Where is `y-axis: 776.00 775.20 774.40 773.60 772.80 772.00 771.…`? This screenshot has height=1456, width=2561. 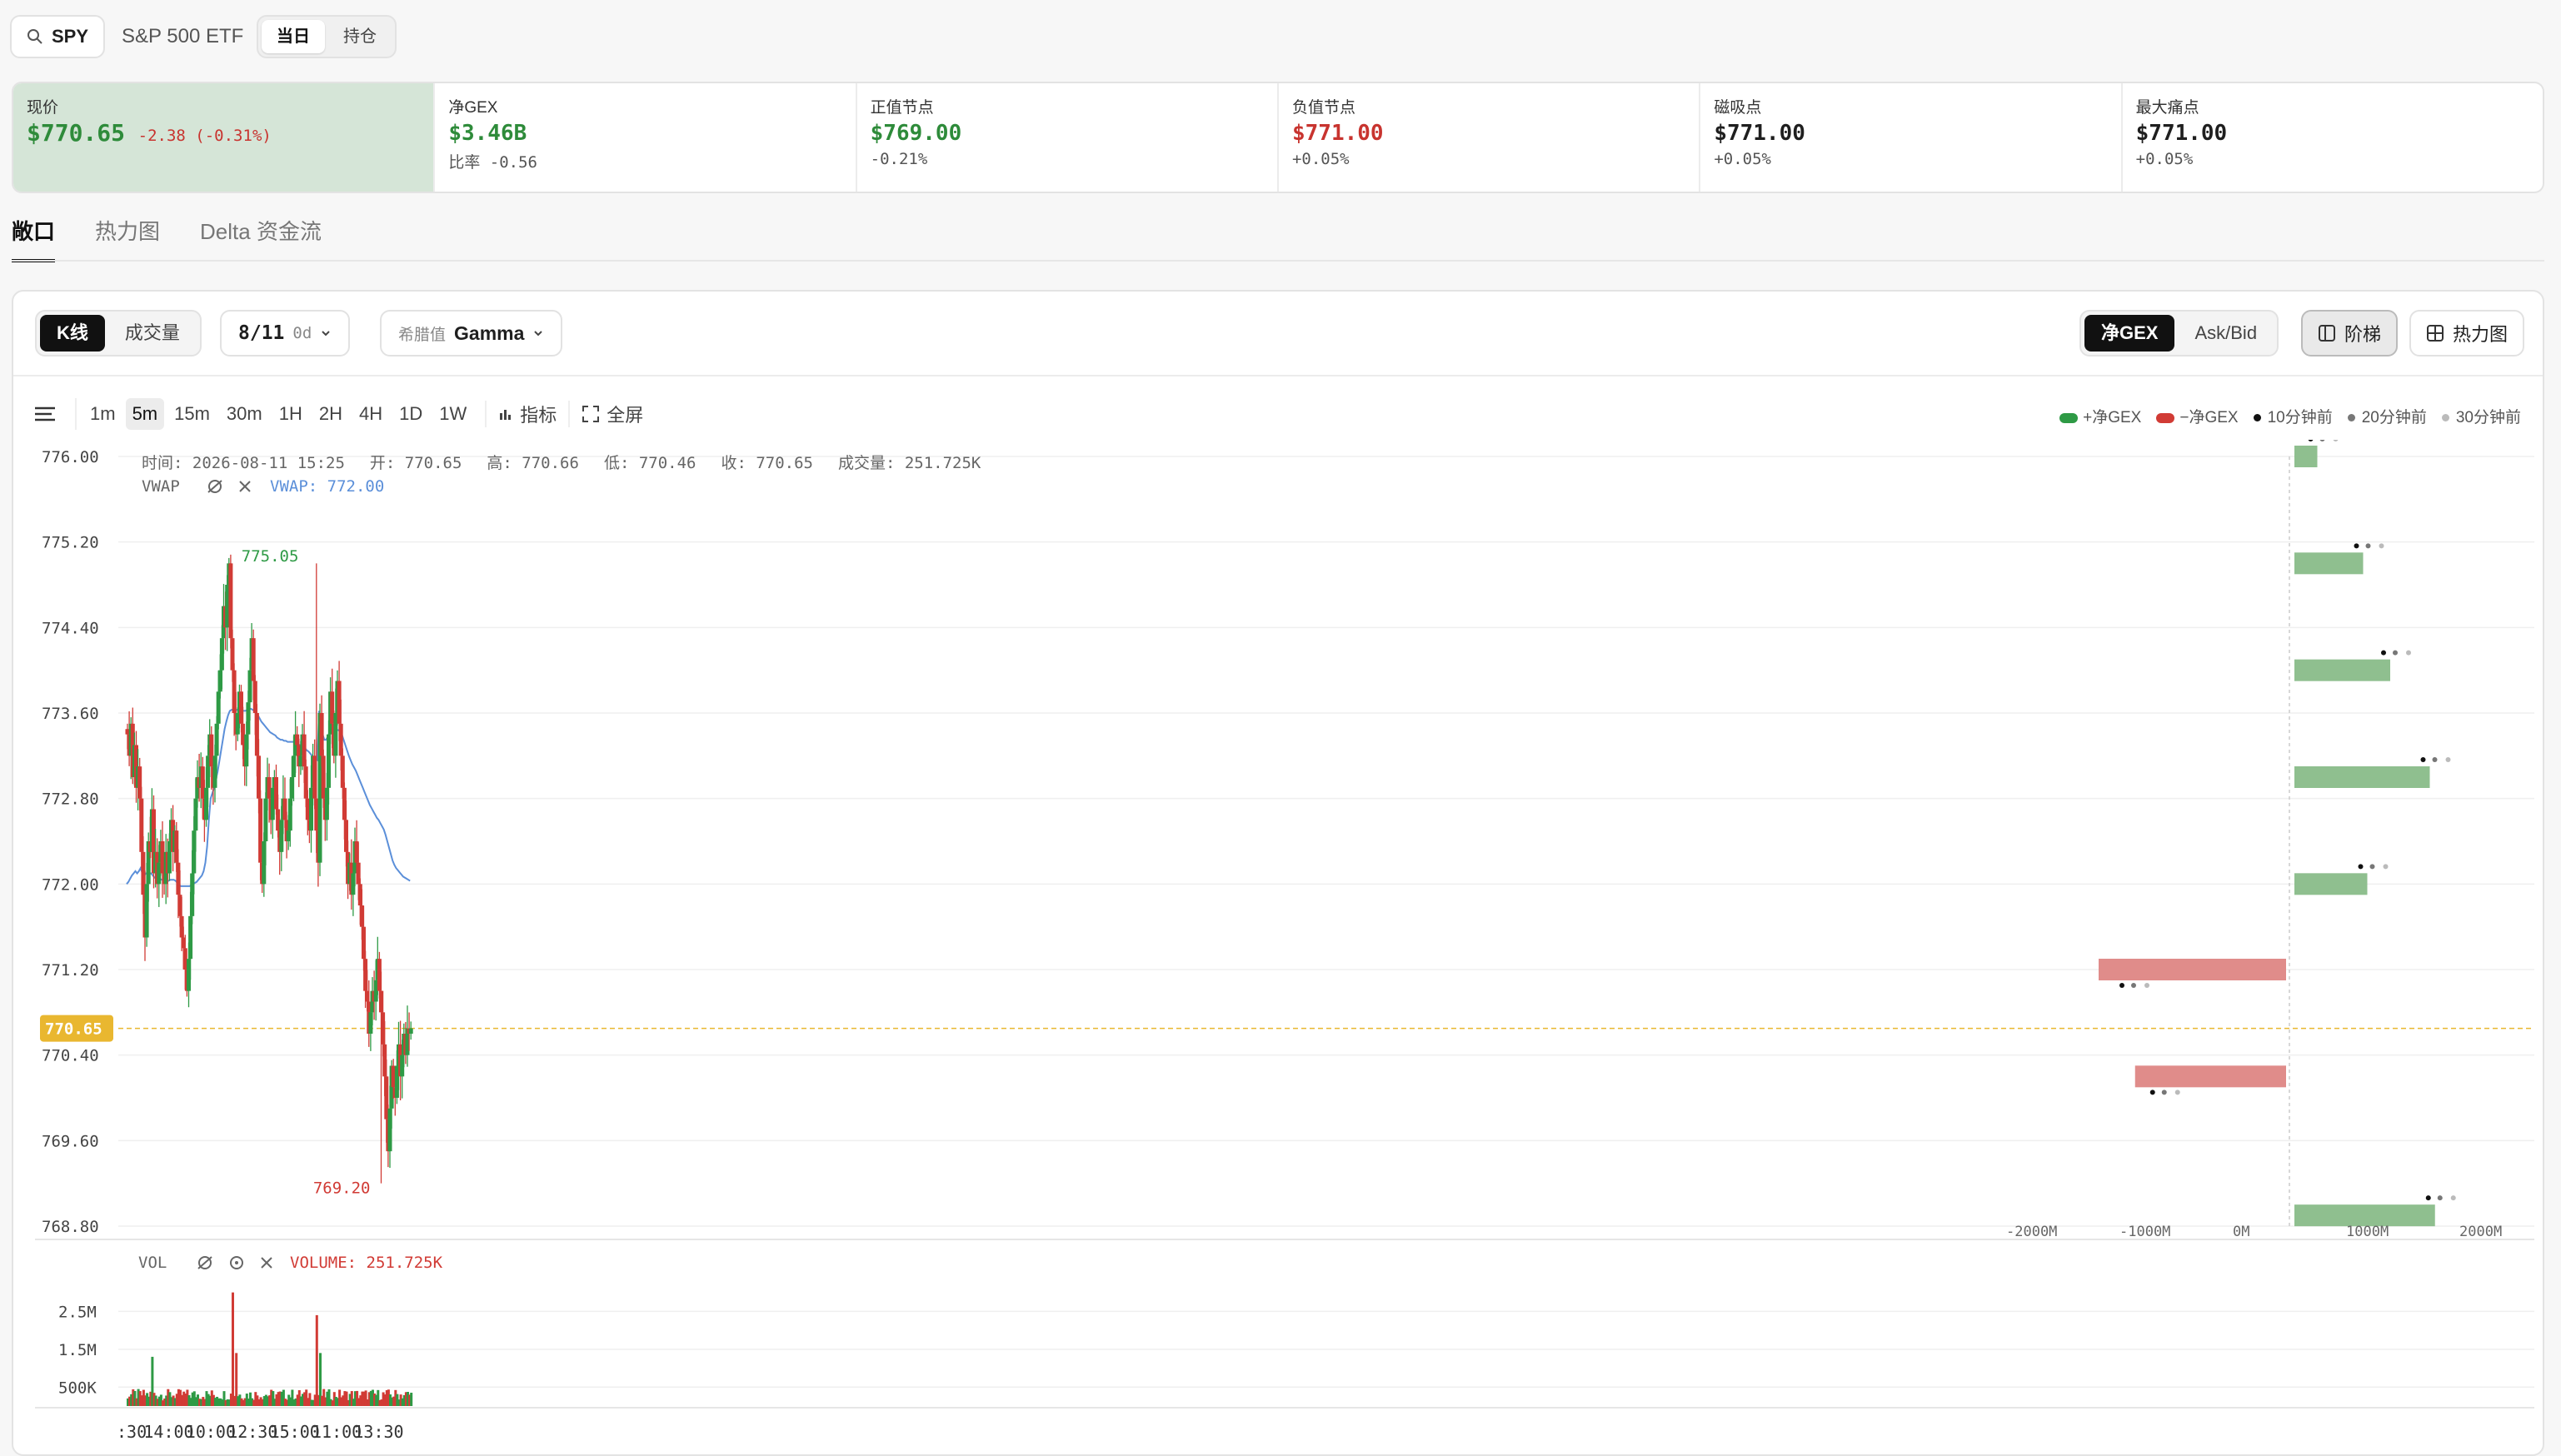 y-axis: 776.00 775.20 774.40 773.60 772.80 772.00 771.… is located at coordinates (70, 842).